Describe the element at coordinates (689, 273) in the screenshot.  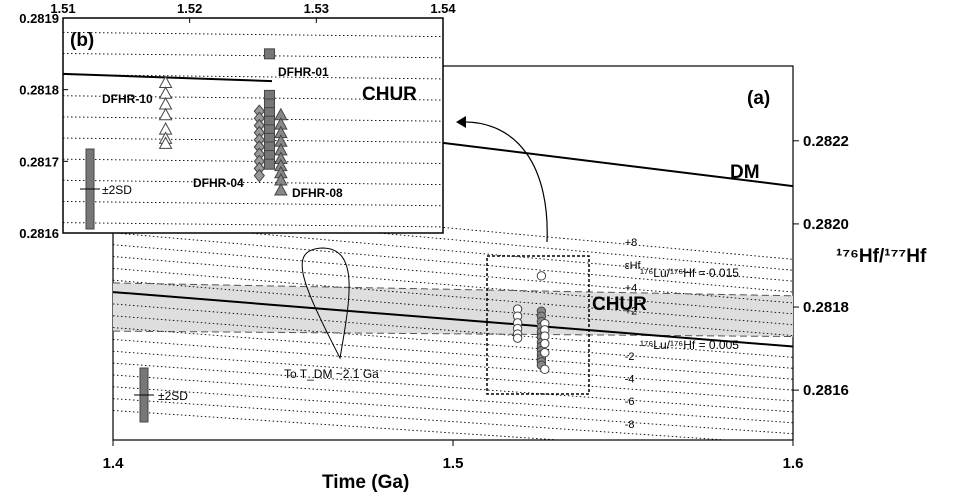
I see `lu-015-label: ¹⁷⁶Lu/¹⁷⁶Hf = 0.015` at that location.